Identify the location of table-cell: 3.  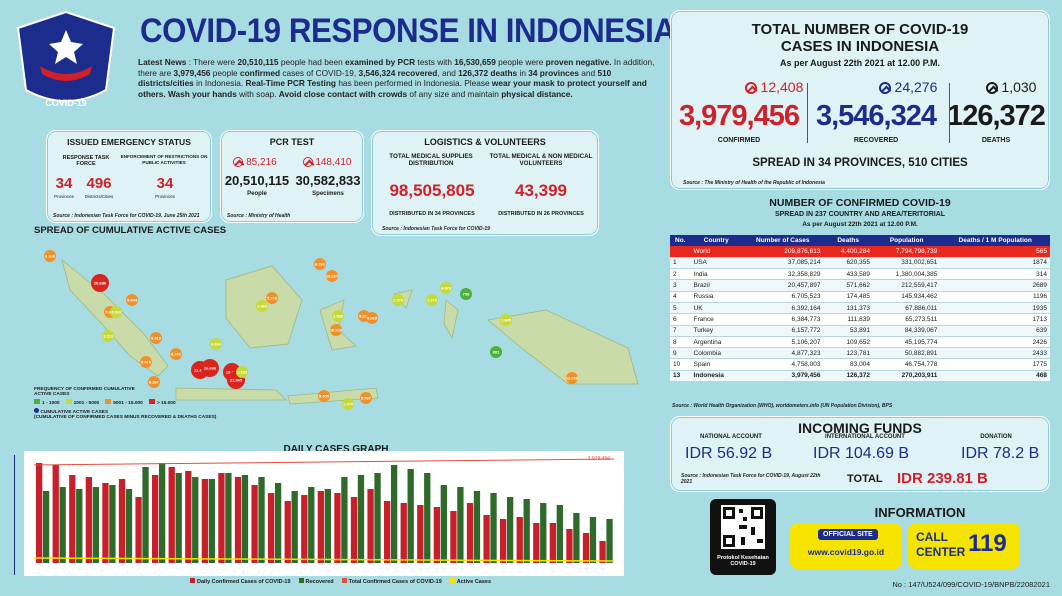
(680, 285).